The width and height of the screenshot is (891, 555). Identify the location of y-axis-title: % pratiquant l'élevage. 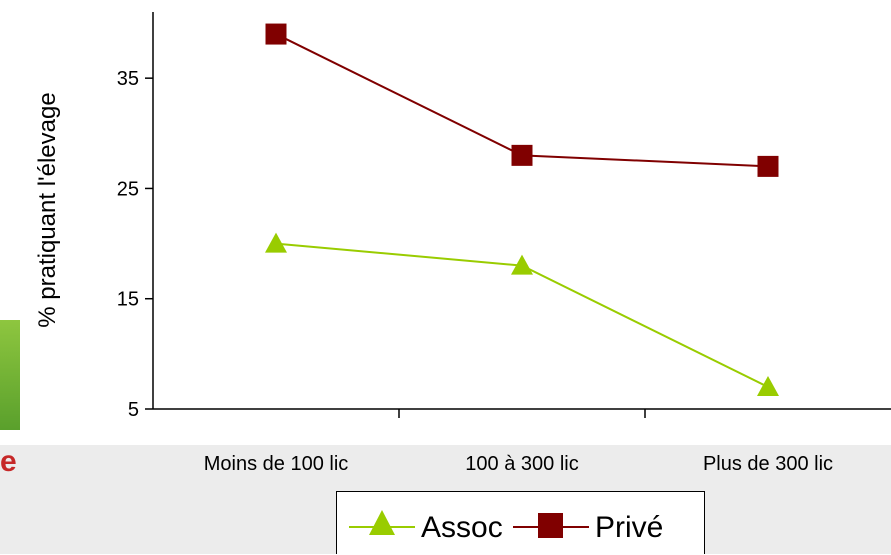
(47, 209).